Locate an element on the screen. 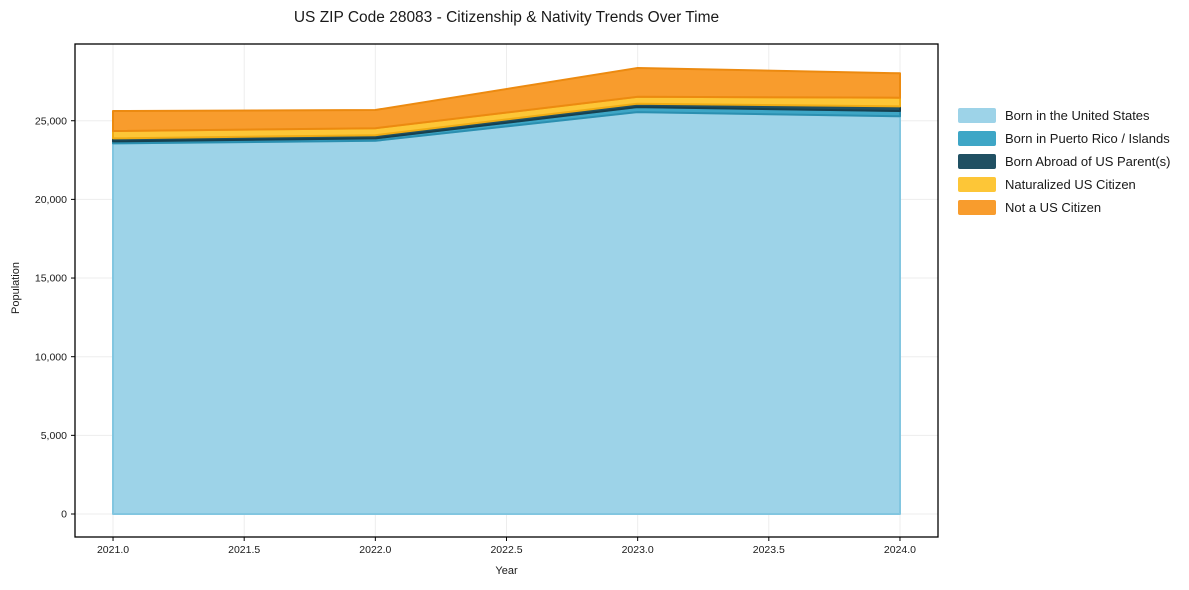 This screenshot has width=1189, height=590. x-tick-label: 2023.0 is located at coordinates (638, 550).